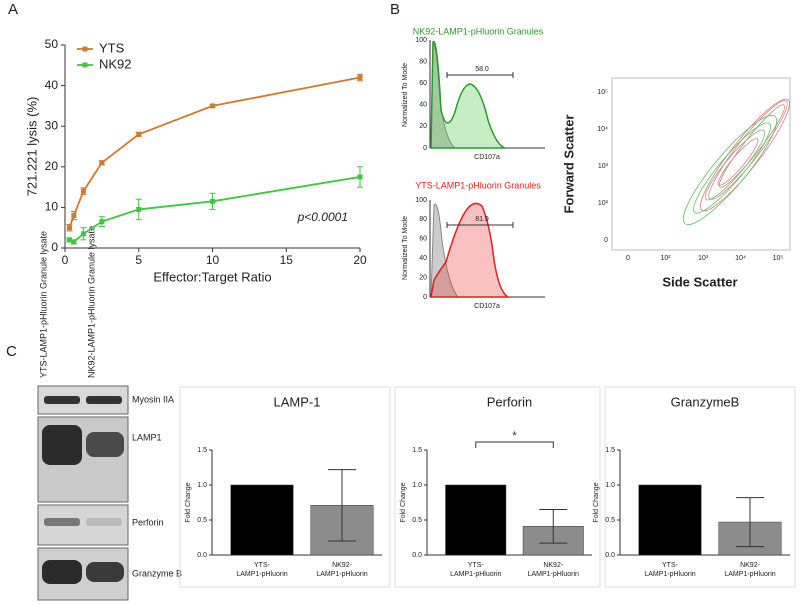 The height and width of the screenshot is (604, 800). What do you see at coordinates (13, 9) in the screenshot?
I see `panel-letter: A` at bounding box center [13, 9].